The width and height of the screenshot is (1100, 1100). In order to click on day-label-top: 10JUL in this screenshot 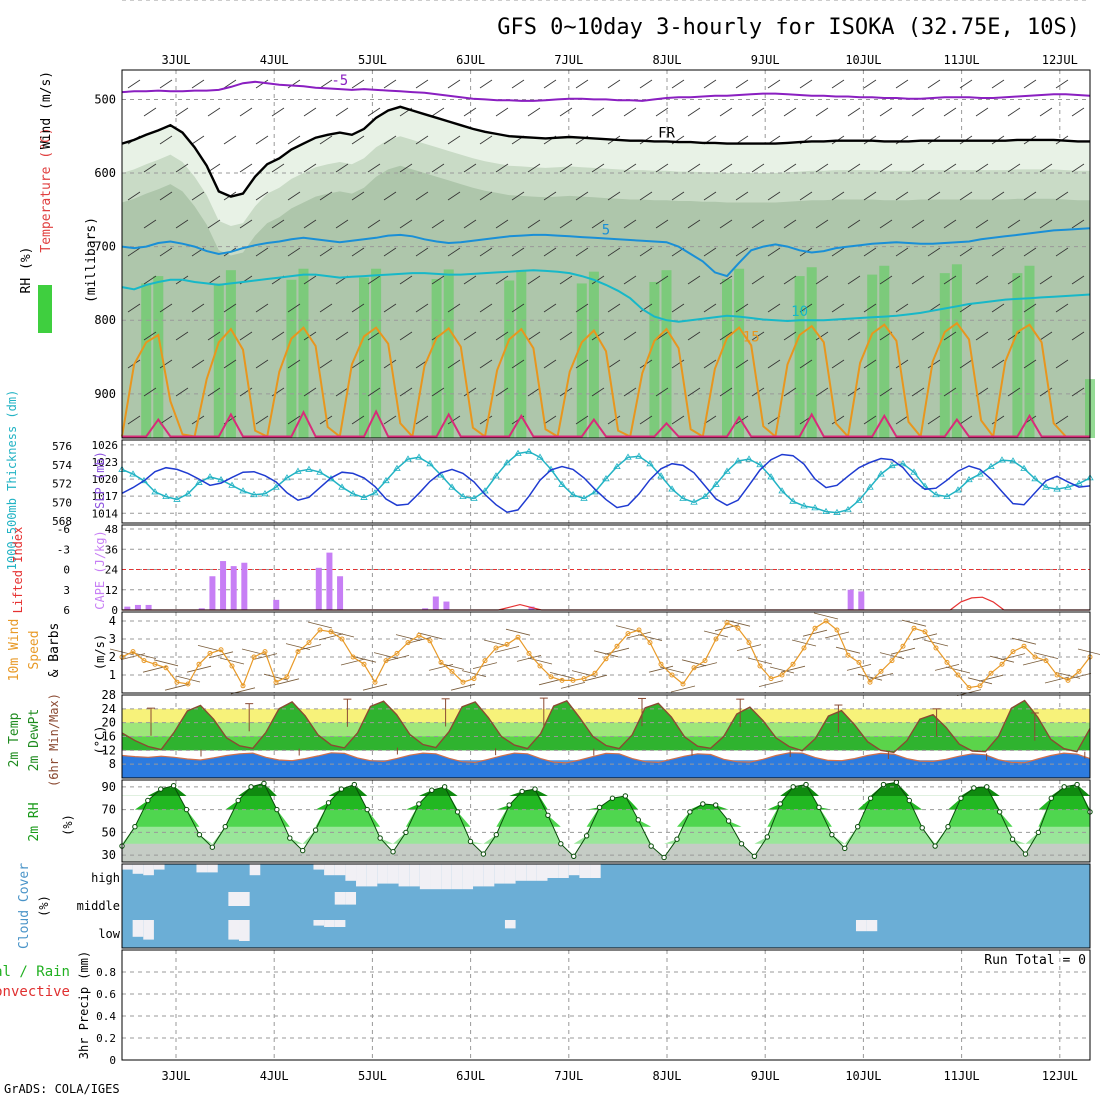, I will do `click(863, 60)`.